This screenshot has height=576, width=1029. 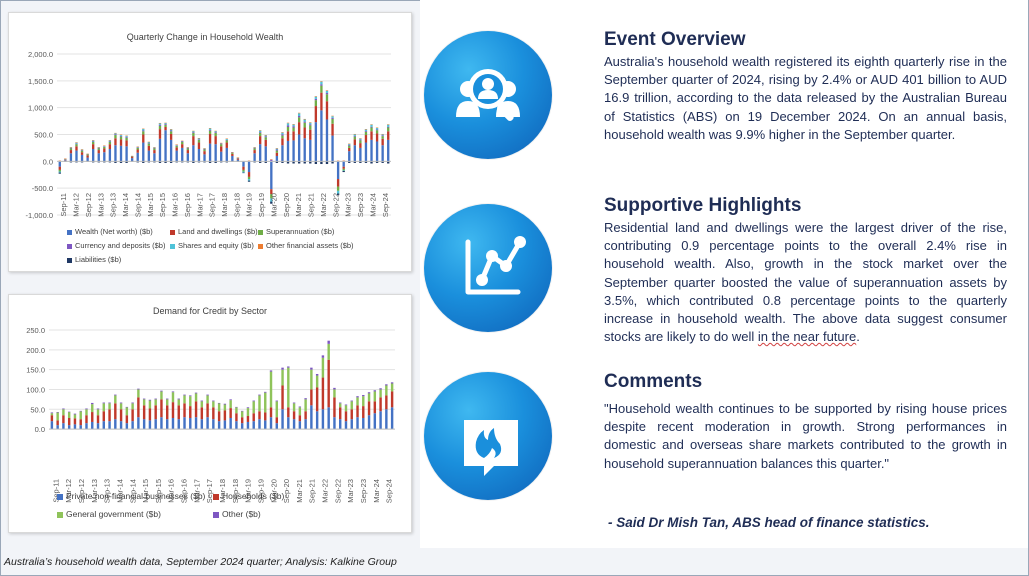 What do you see at coordinates (76, 205) in the screenshot?
I see `x-tick-label: Mar-12` at bounding box center [76, 205].